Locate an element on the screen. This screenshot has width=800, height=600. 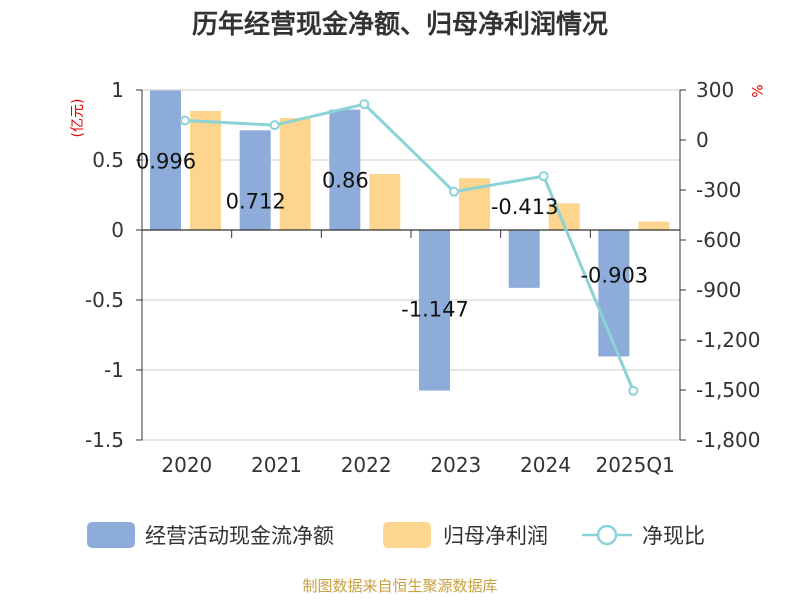
ratio-point-2020 is located at coordinates (185, 120).